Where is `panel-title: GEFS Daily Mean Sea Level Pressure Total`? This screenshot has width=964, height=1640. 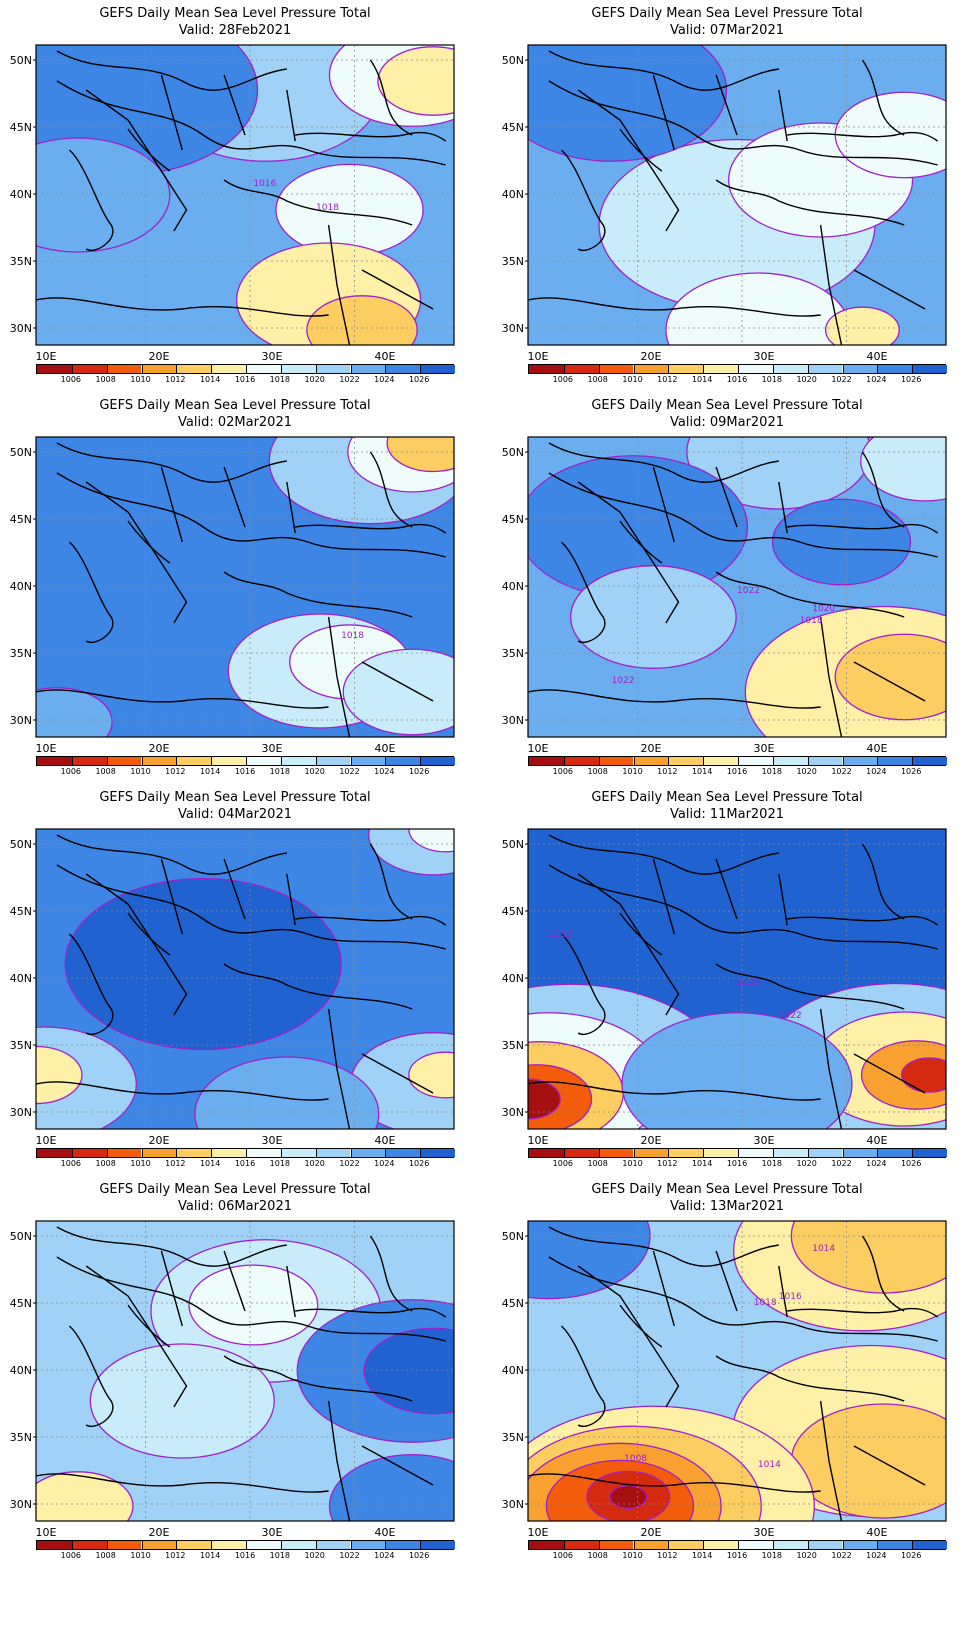
panel-title: GEFS Daily Mean Sea Level Pressure Total is located at coordinates (235, 13).